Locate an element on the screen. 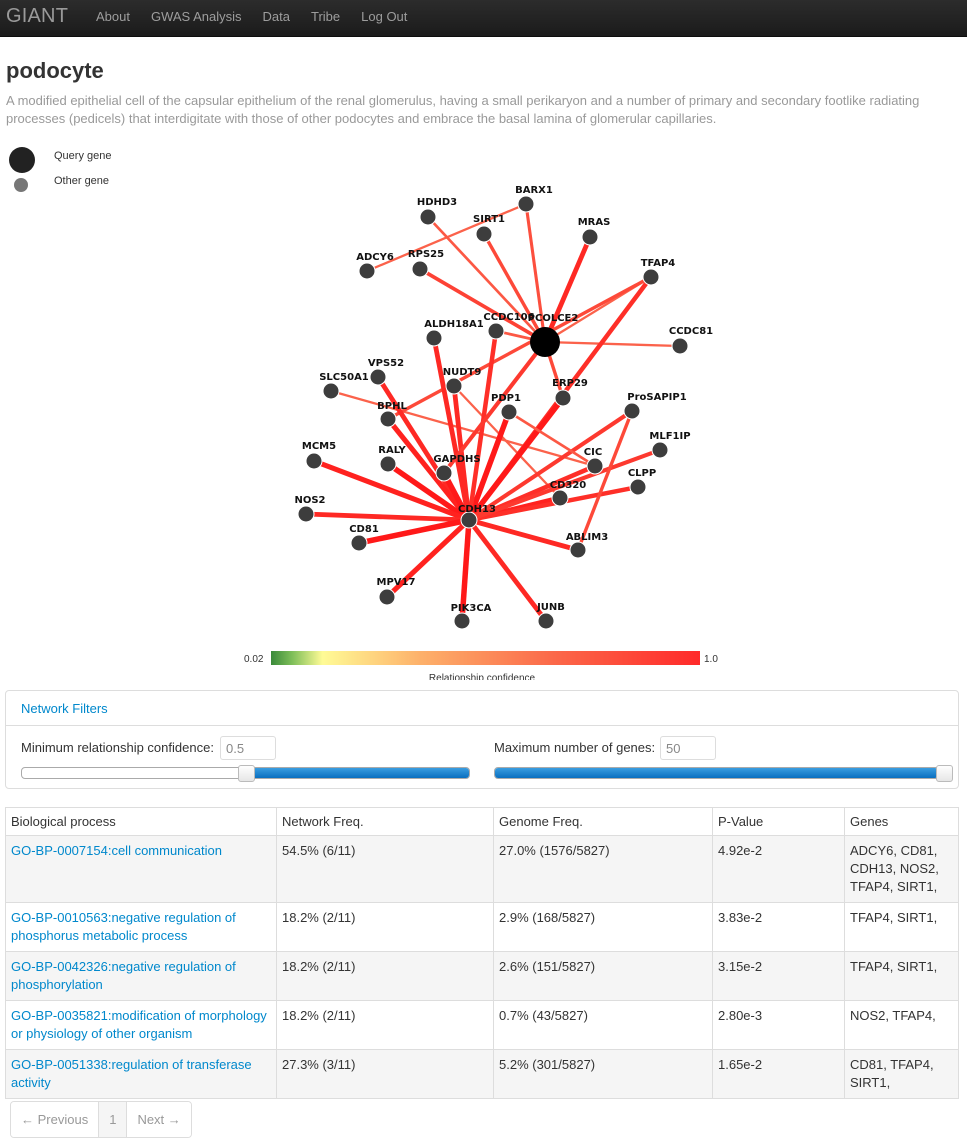 Image resolution: width=967 pixels, height=1148 pixels. gene-node-cd81: CD81 is located at coordinates (364, 538).